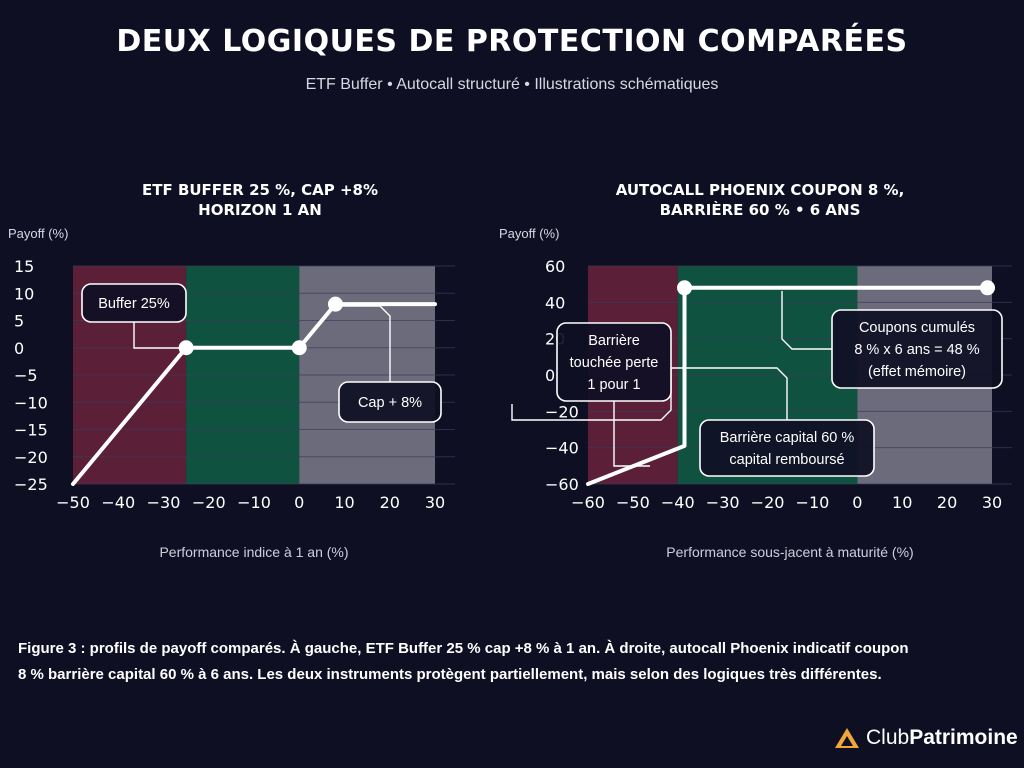  What do you see at coordinates (847, 738) in the screenshot?
I see `triangle-logo-icon` at bounding box center [847, 738].